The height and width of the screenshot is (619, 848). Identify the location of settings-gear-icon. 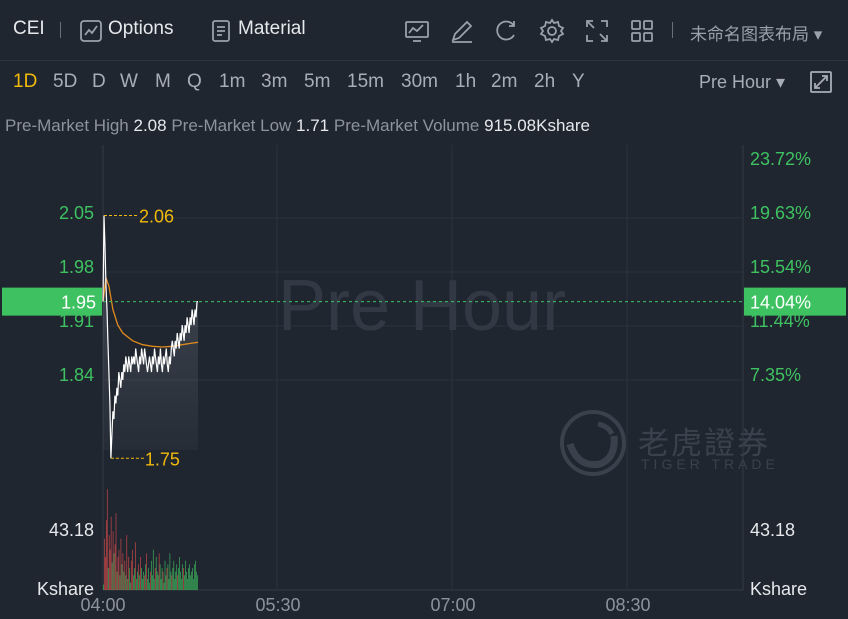
(552, 31).